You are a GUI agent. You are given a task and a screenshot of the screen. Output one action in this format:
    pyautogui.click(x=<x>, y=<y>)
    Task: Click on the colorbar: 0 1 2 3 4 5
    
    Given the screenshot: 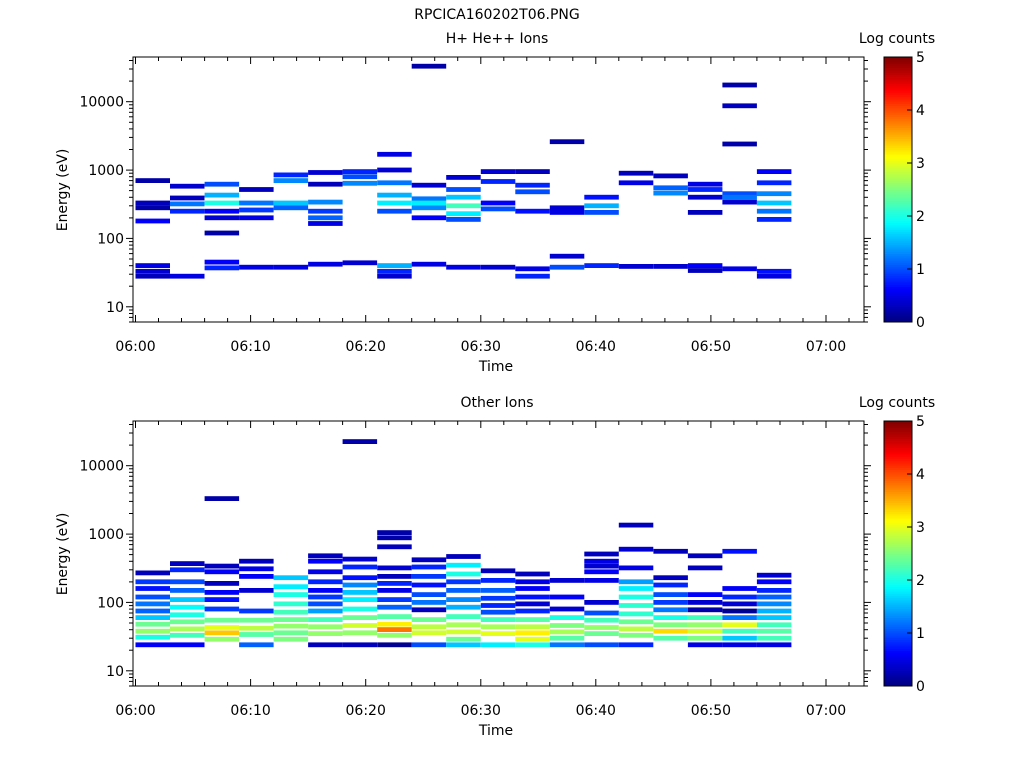 What is the action you would take?
    pyautogui.click(x=904, y=190)
    